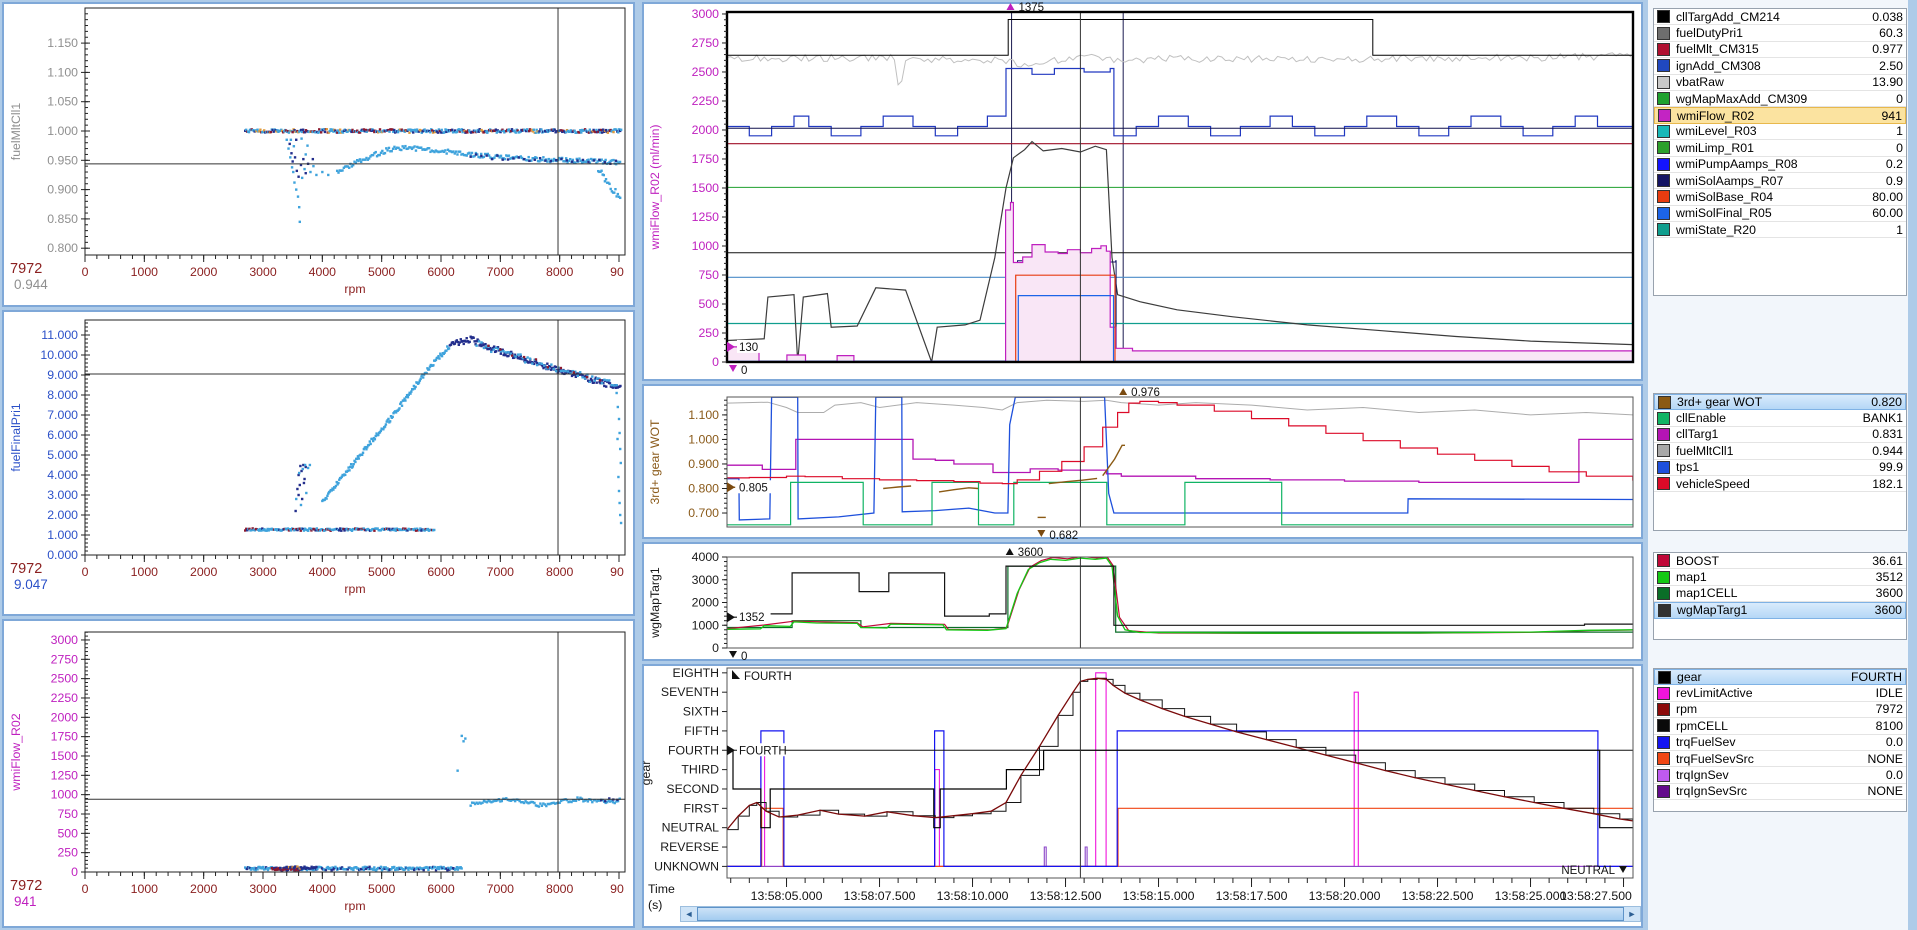 This screenshot has height=930, width=1917. I want to click on legend-row: cllTargAdd_CM214 0.038, so click(1780, 17).